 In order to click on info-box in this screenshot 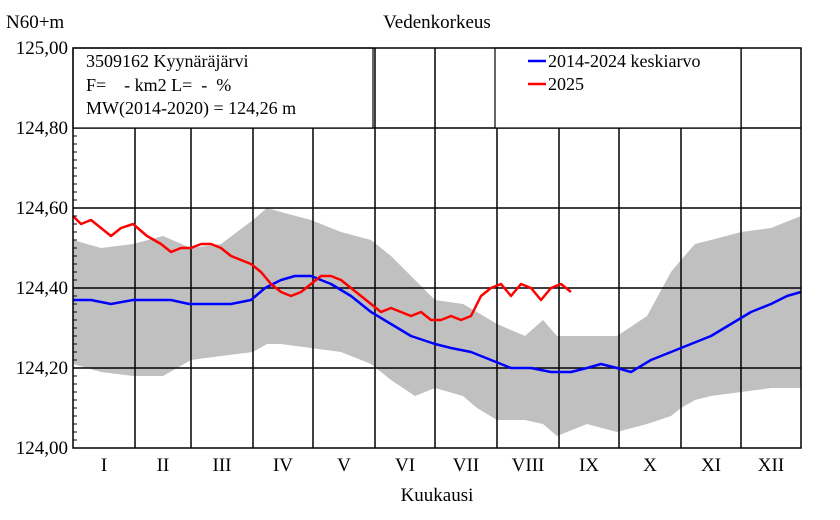, I will do `click(223, 88)`.